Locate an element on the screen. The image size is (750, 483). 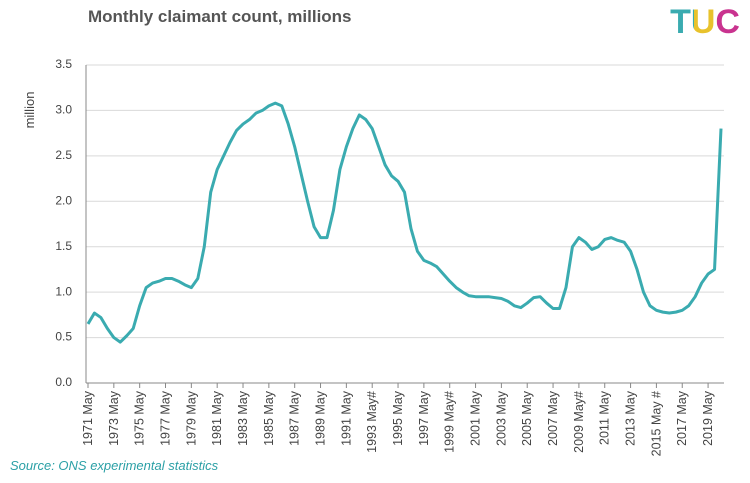
x-tick-label: 1995 May is located at coordinates (398, 418).